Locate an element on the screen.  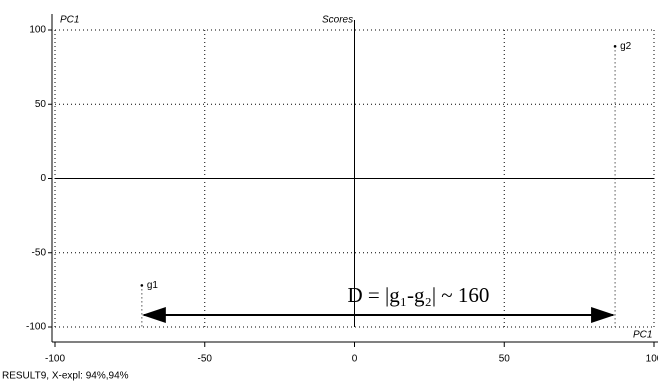
x-tick-label: 100 is located at coordinates (652, 359).